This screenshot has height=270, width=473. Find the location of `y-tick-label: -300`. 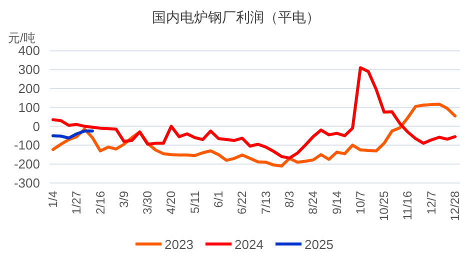

y-tick-label: -300 is located at coordinates (27, 183).